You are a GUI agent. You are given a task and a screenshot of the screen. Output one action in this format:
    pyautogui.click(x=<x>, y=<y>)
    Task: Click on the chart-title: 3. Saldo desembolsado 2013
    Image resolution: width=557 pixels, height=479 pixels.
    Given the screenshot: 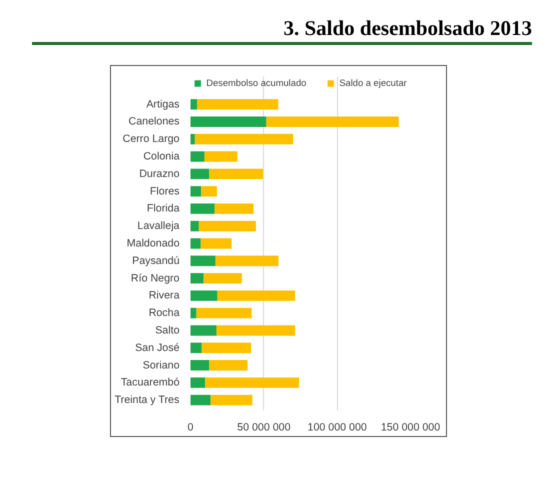 What is the action you would take?
    pyautogui.click(x=407, y=28)
    